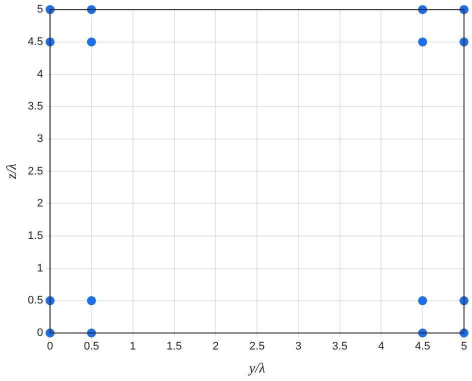 The height and width of the screenshot is (381, 472). I want to click on x-tick-label: 0.5, so click(92, 346).